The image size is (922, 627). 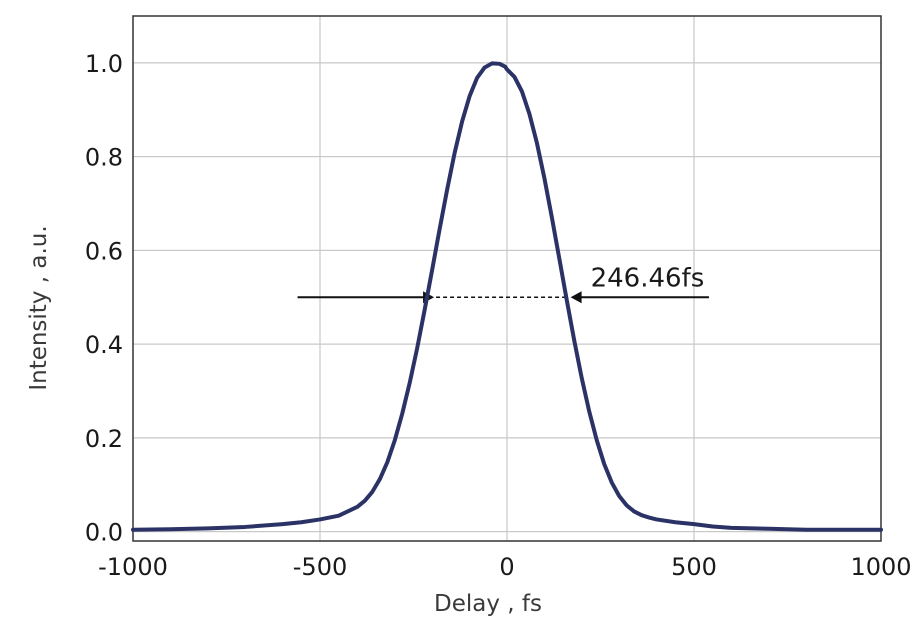 I want to click on y-tick-label: 0.0, so click(x=104, y=533).